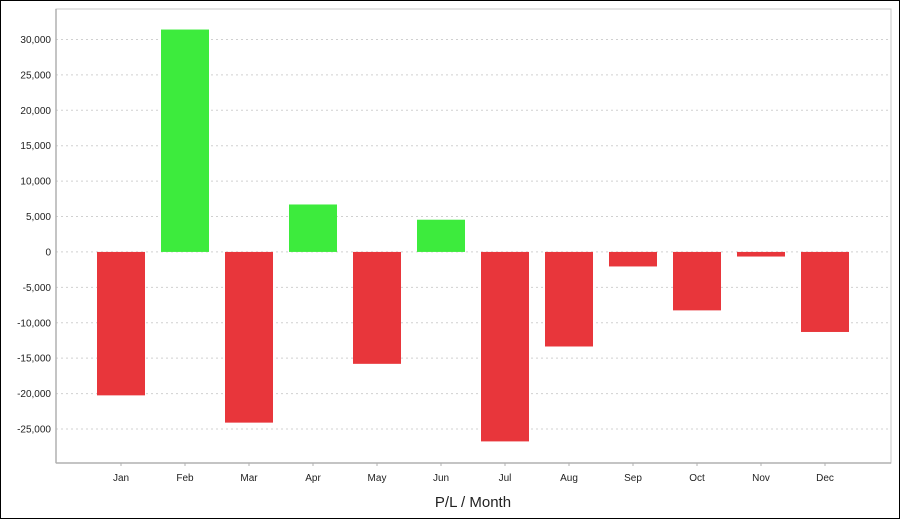 The height and width of the screenshot is (519, 900). I want to click on y-tick-label: -10,000, so click(34, 323).